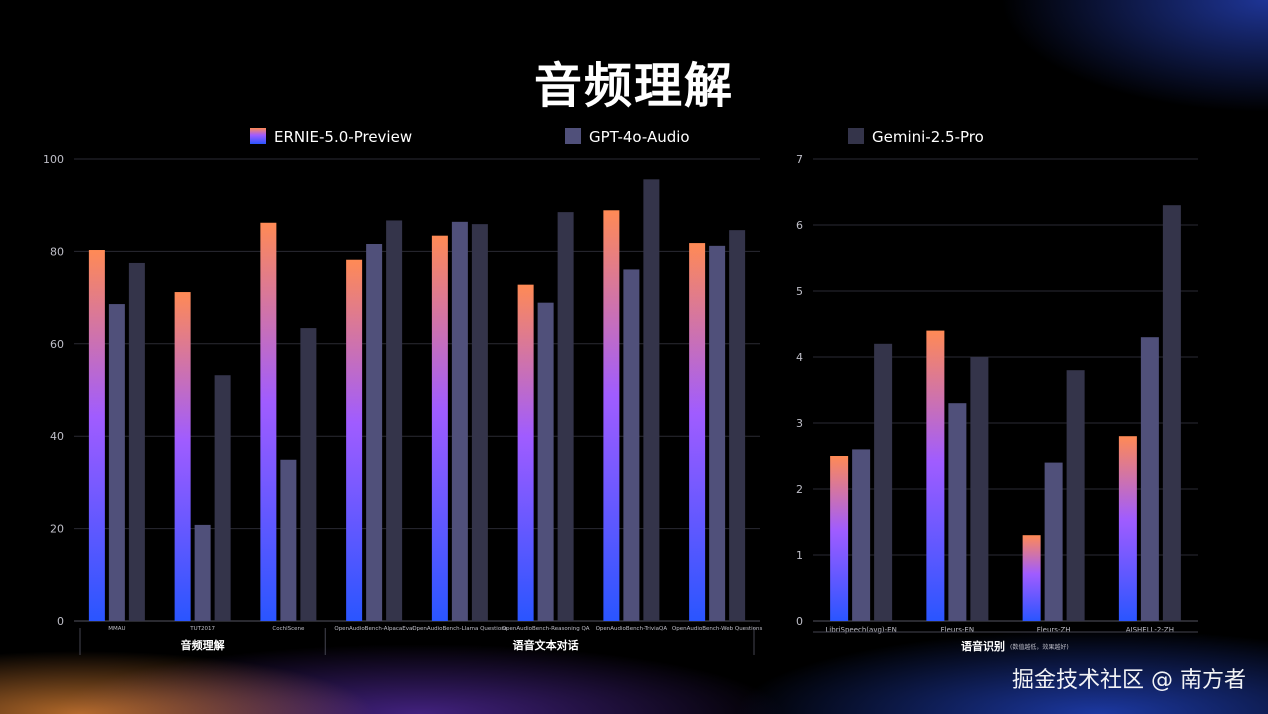  Describe the element at coordinates (860, 630) in the screenshot. I see `x-tick-label: LibriSpeech(avg)-EN` at that location.